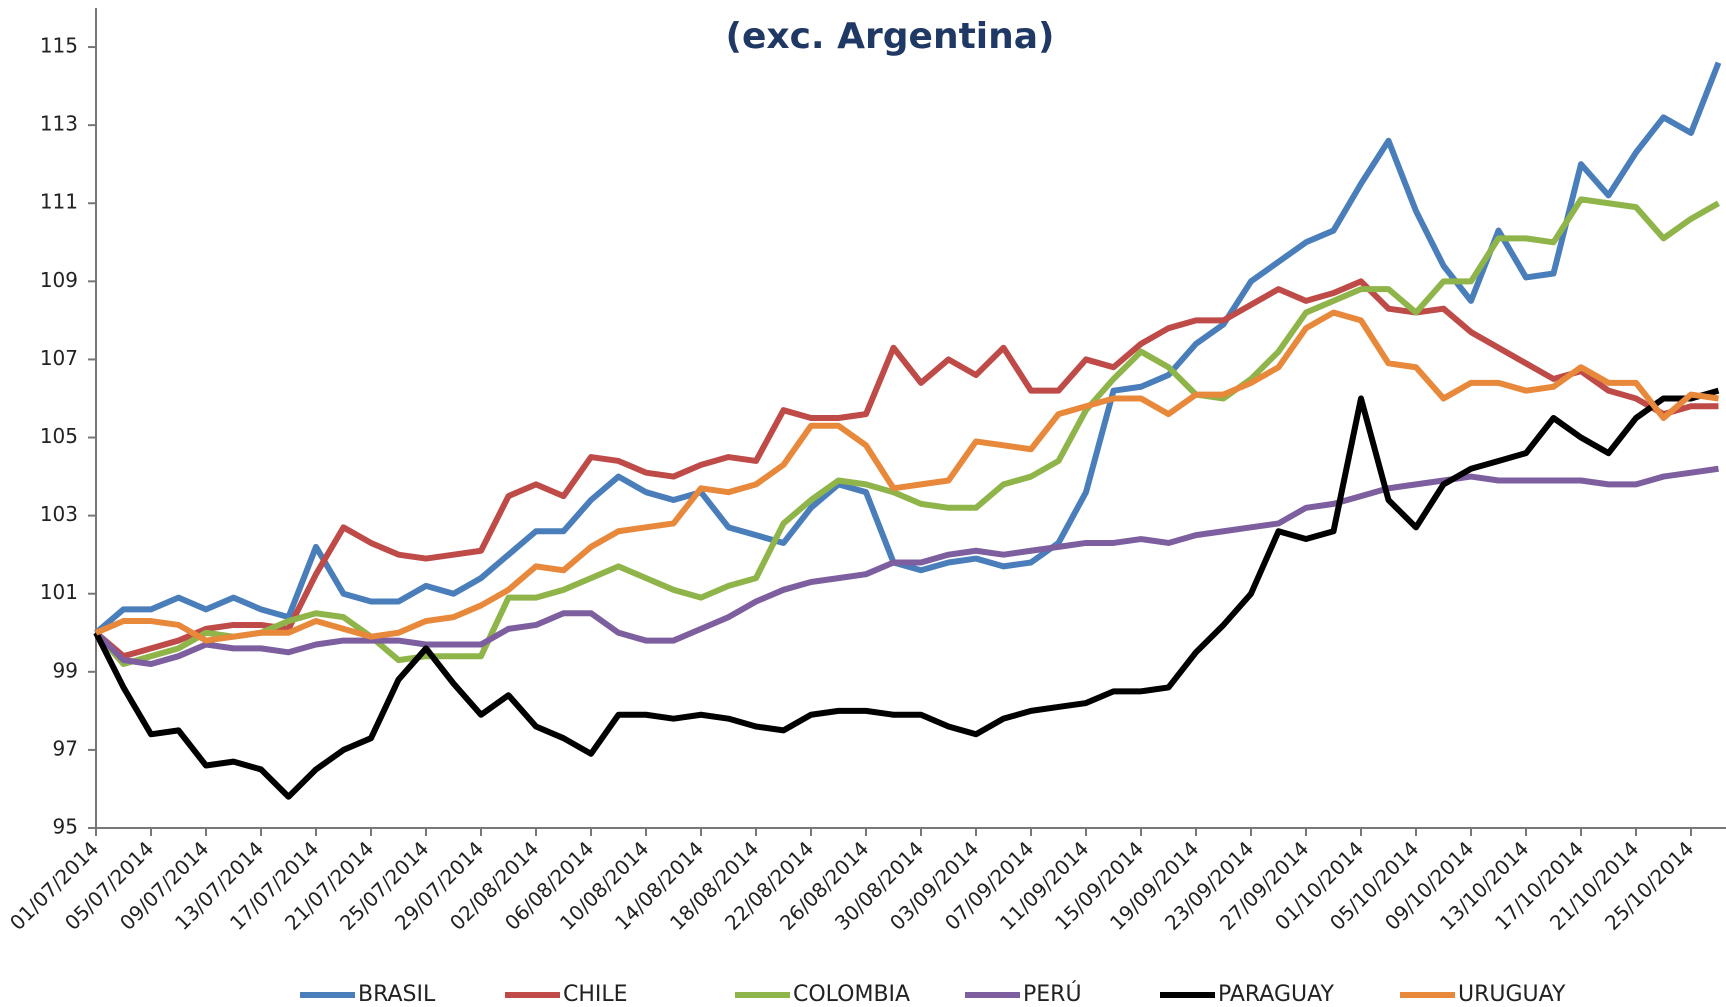  I want to click on legend-label: CHILE, so click(595, 994).